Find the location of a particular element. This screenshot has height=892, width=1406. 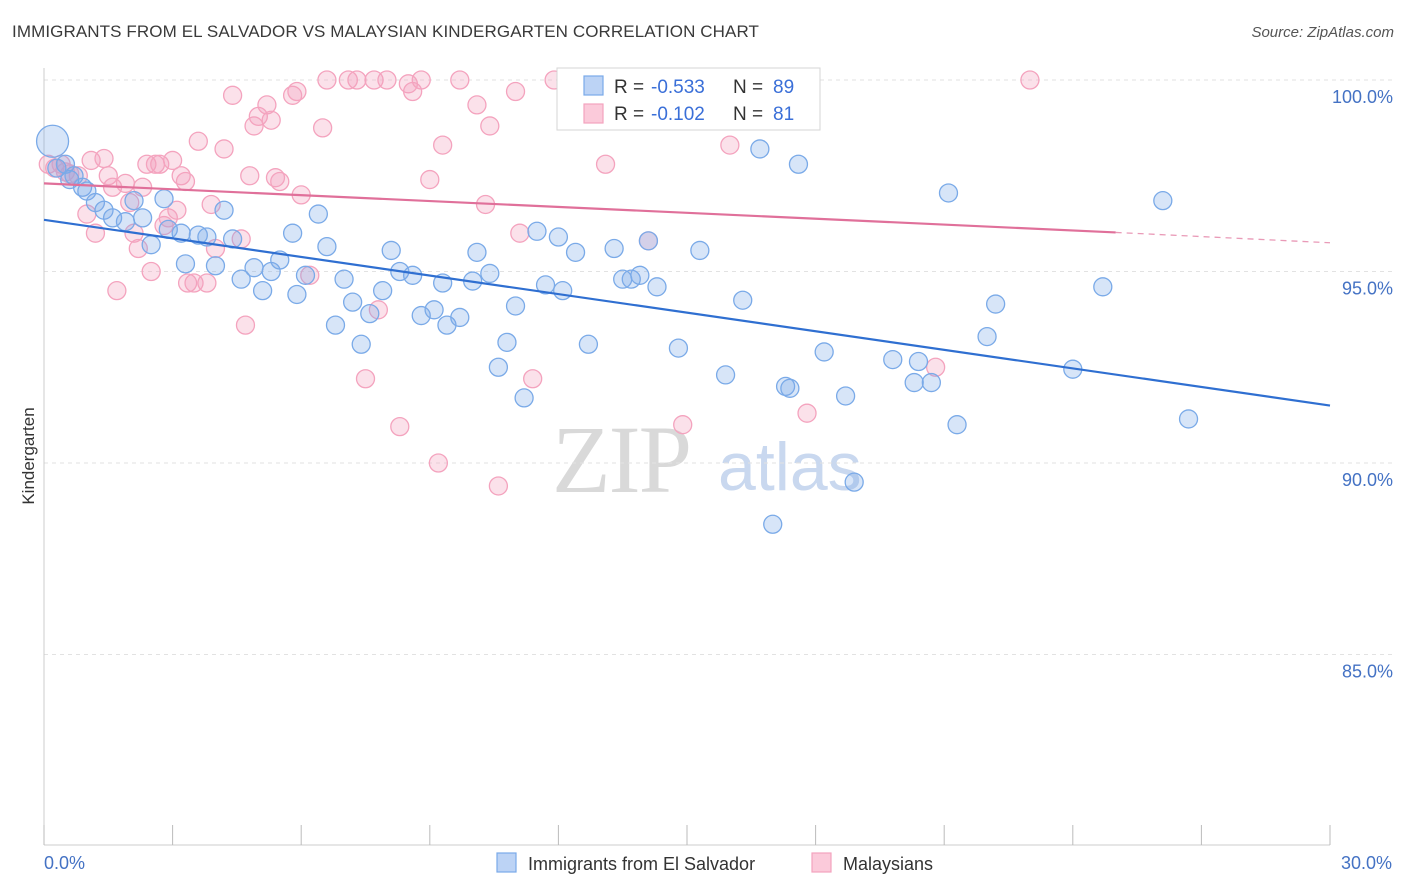

legend-swatch-malaysians is located at coordinates (821, 862).